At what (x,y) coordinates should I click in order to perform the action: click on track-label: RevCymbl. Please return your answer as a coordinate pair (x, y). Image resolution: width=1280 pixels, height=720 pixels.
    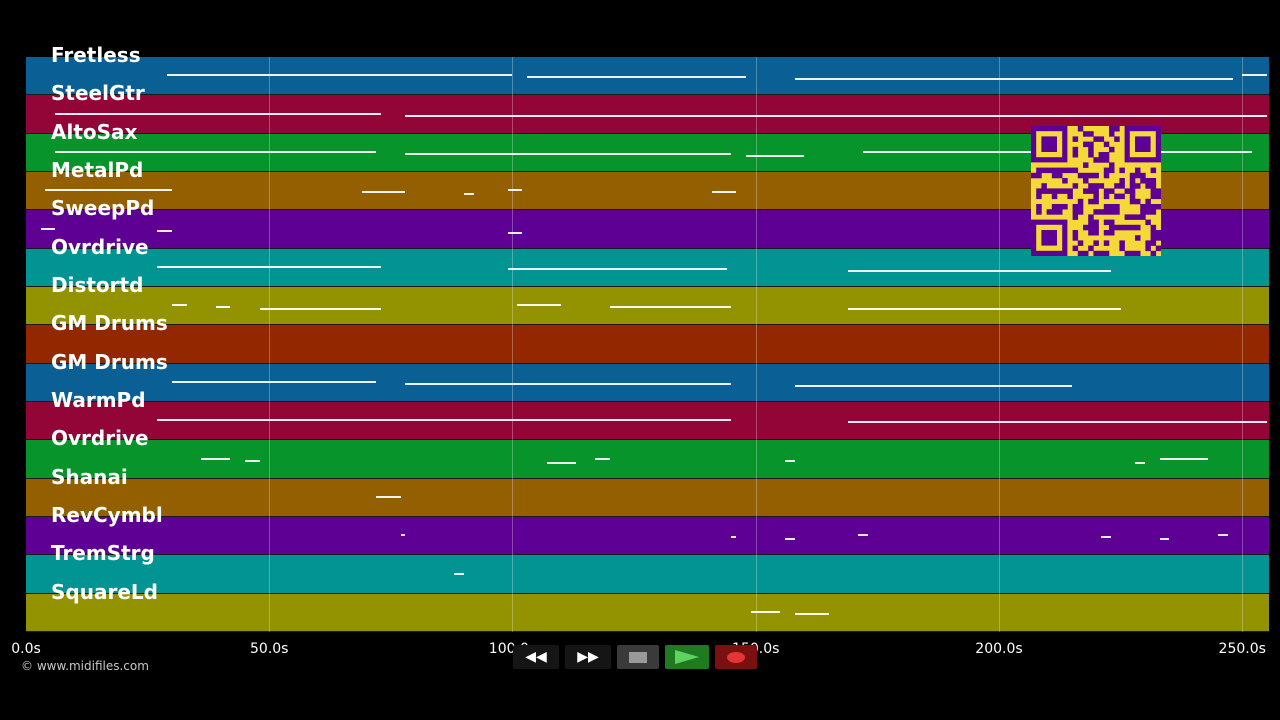
    Looking at the image, I should click on (107, 515).